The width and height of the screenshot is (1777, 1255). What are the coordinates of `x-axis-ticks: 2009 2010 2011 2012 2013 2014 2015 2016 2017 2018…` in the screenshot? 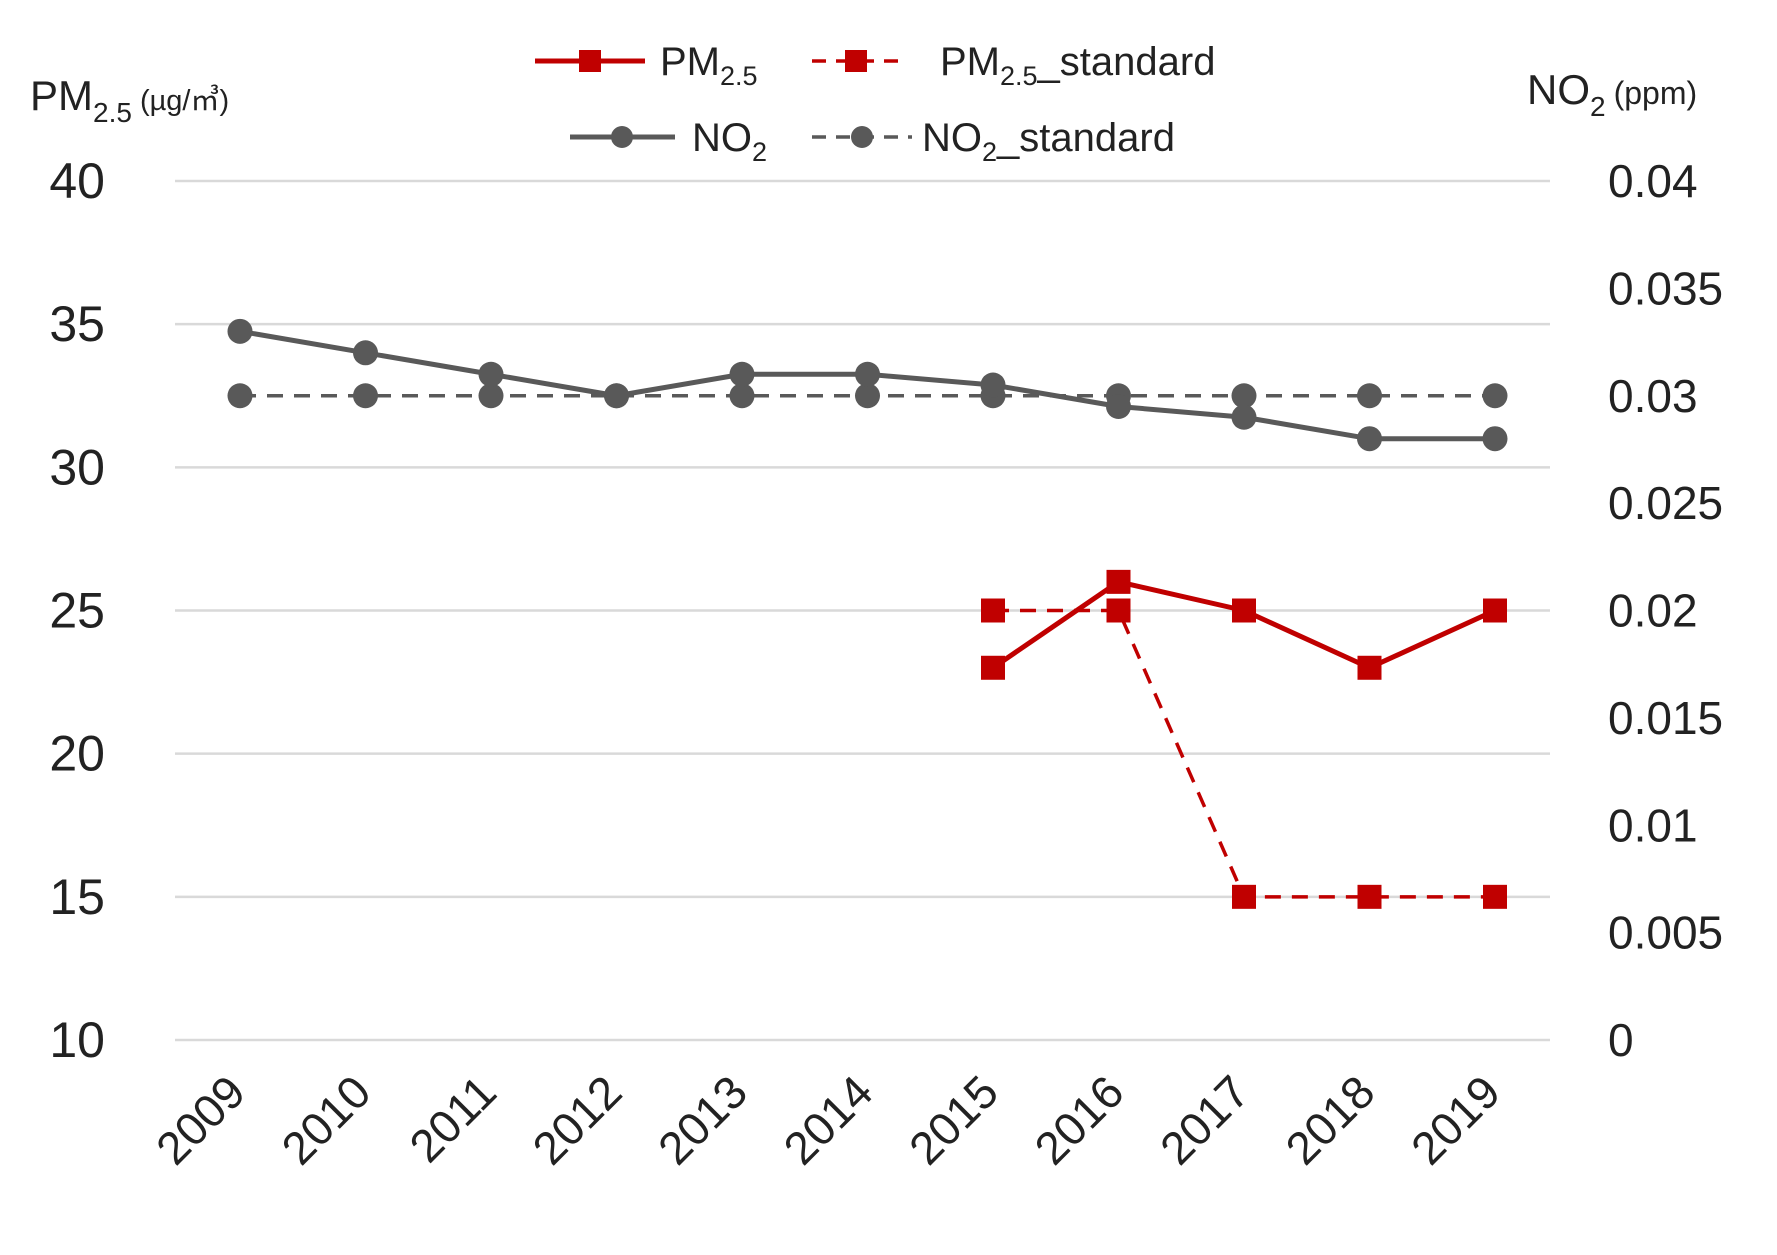 It's located at (828, 1119).